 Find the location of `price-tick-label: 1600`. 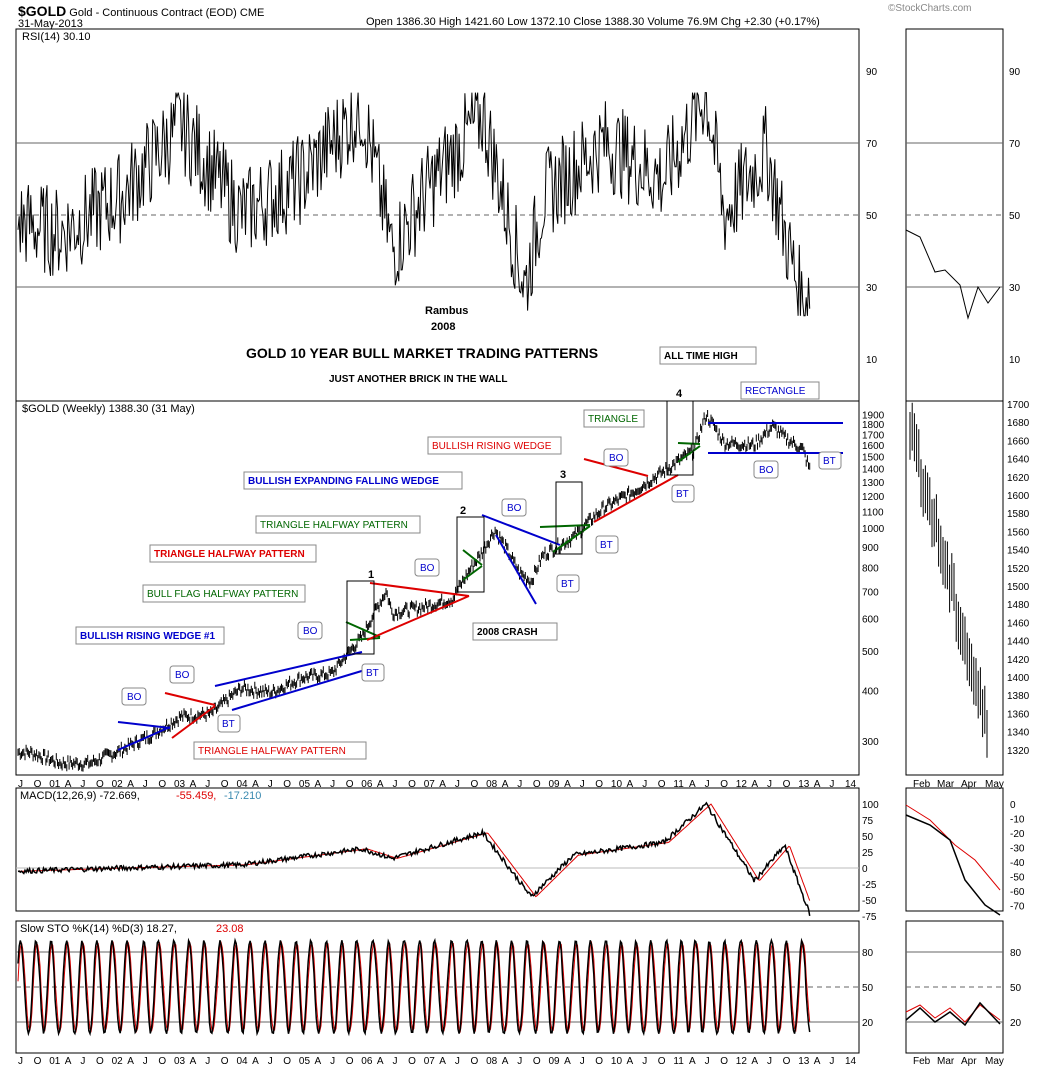

price-tick-label: 1600 is located at coordinates (873, 446).